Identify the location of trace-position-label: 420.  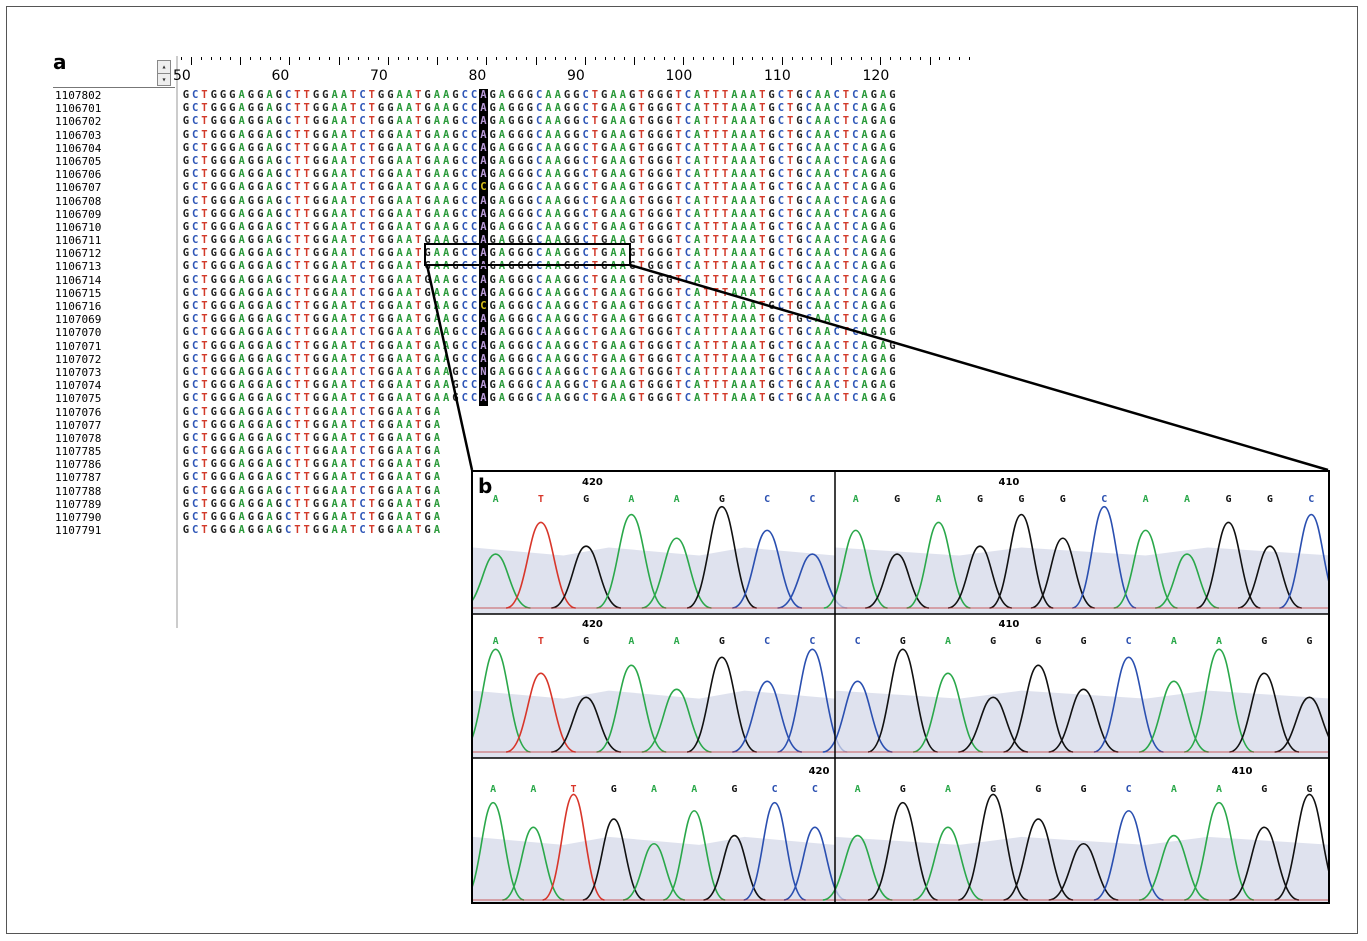
(592, 482).